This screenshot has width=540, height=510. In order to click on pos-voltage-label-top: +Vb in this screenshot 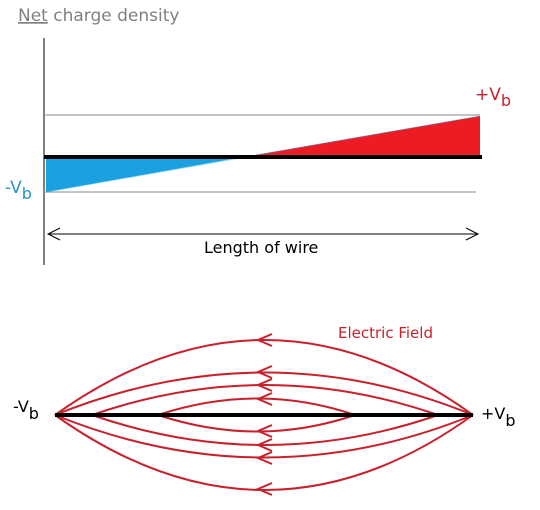, I will do `click(493, 97)`.